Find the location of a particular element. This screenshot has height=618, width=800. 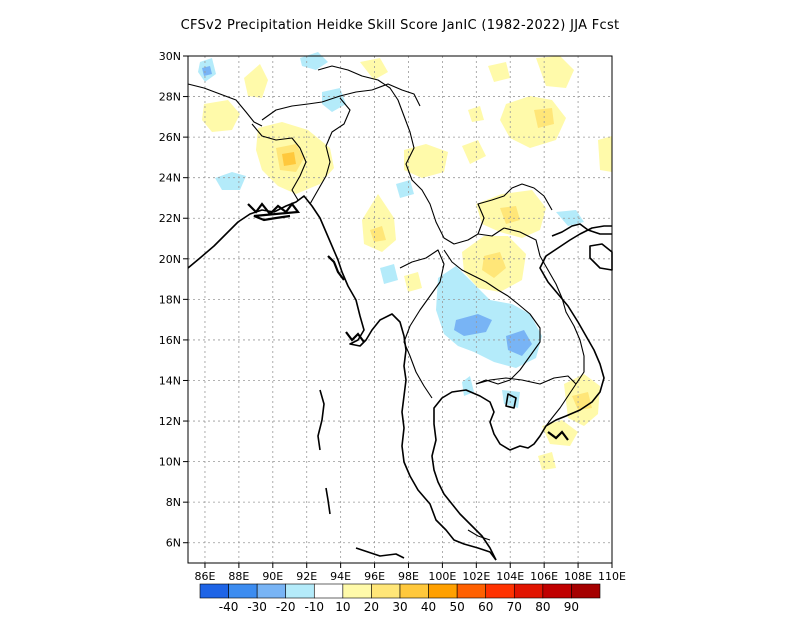

lon-tick-label: 104E is located at coordinates (510, 576).